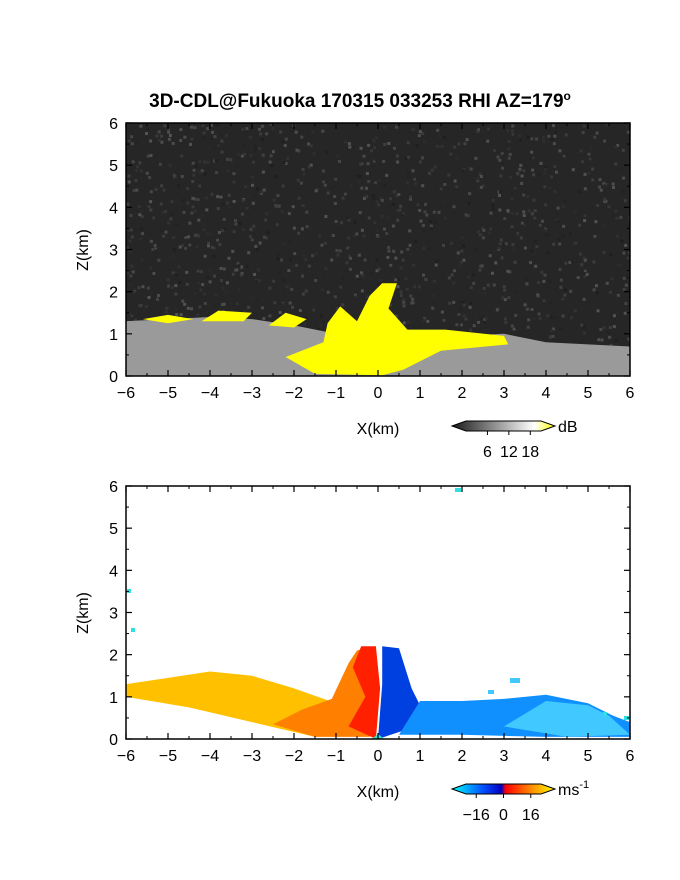  Describe the element at coordinates (294, 756) in the screenshot. I see `x-tick-label: −2` at that location.